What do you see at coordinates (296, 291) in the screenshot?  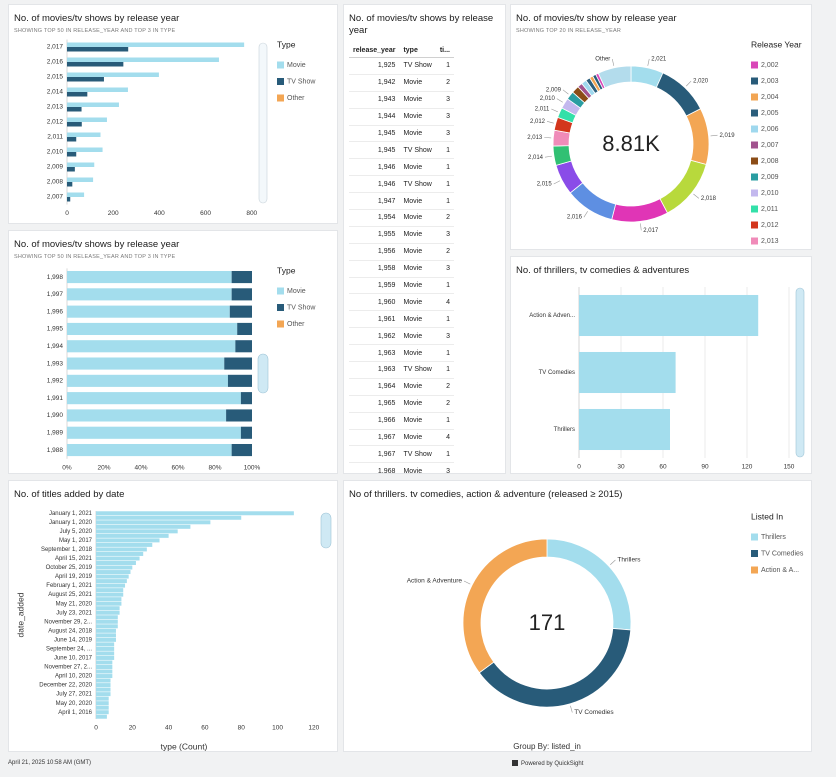 I see `legend-label: Movie` at bounding box center [296, 291].